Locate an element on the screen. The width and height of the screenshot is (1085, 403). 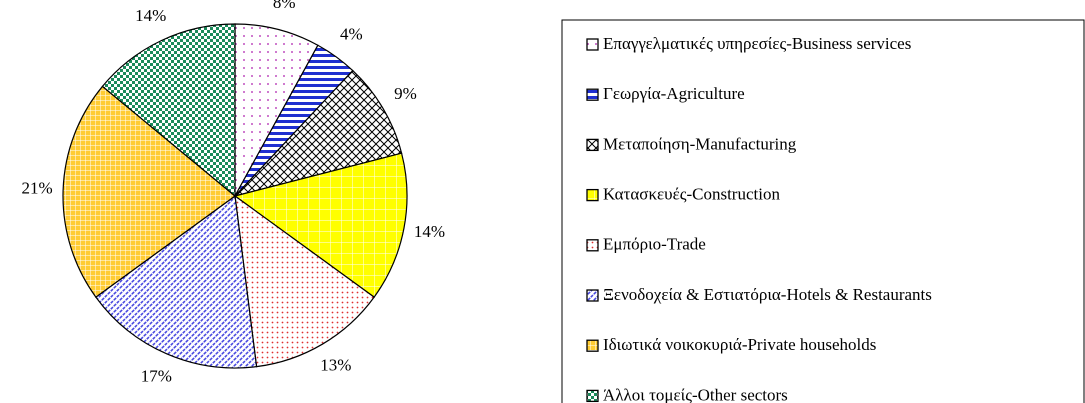
data-label: 9% is located at coordinates (405, 93).